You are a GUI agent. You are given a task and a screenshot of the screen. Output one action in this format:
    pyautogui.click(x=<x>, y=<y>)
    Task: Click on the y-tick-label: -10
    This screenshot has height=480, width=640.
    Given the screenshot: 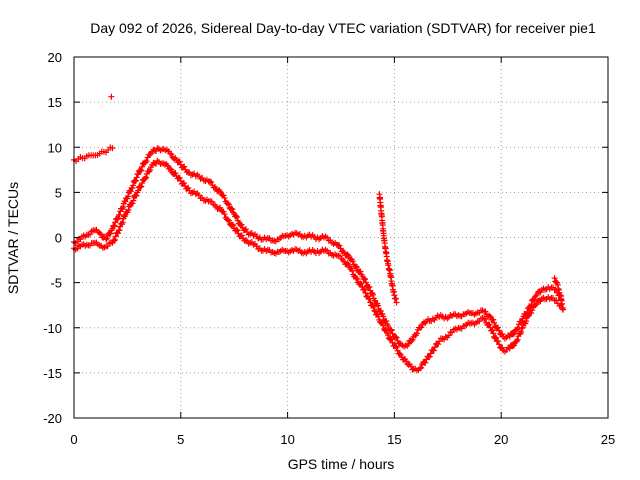 What is the action you would take?
    pyautogui.click(x=52, y=328)
    